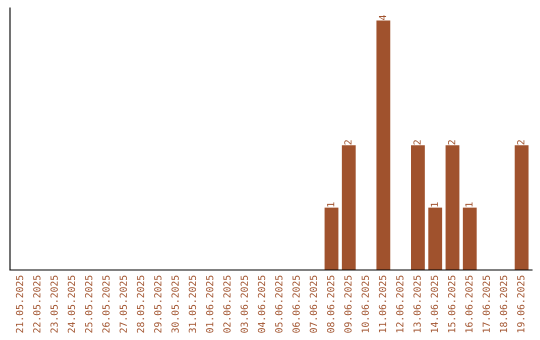  What do you see at coordinates (382, 304) in the screenshot?
I see `x-tick-label: 11.06.2025` at bounding box center [382, 304].